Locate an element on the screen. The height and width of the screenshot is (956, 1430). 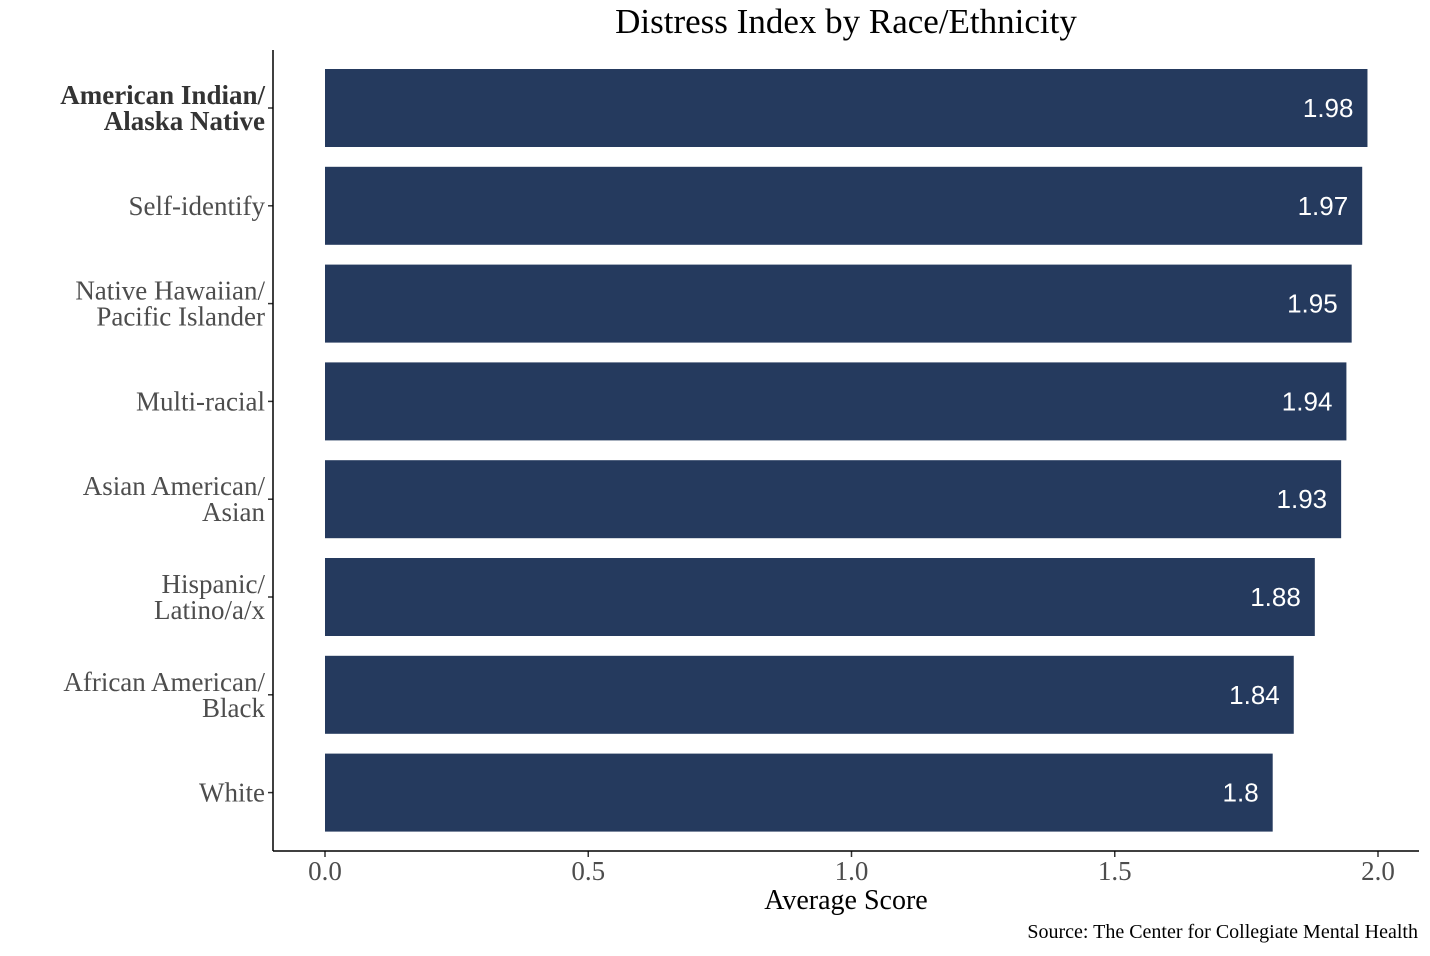
category-label: White is located at coordinates (232, 793).